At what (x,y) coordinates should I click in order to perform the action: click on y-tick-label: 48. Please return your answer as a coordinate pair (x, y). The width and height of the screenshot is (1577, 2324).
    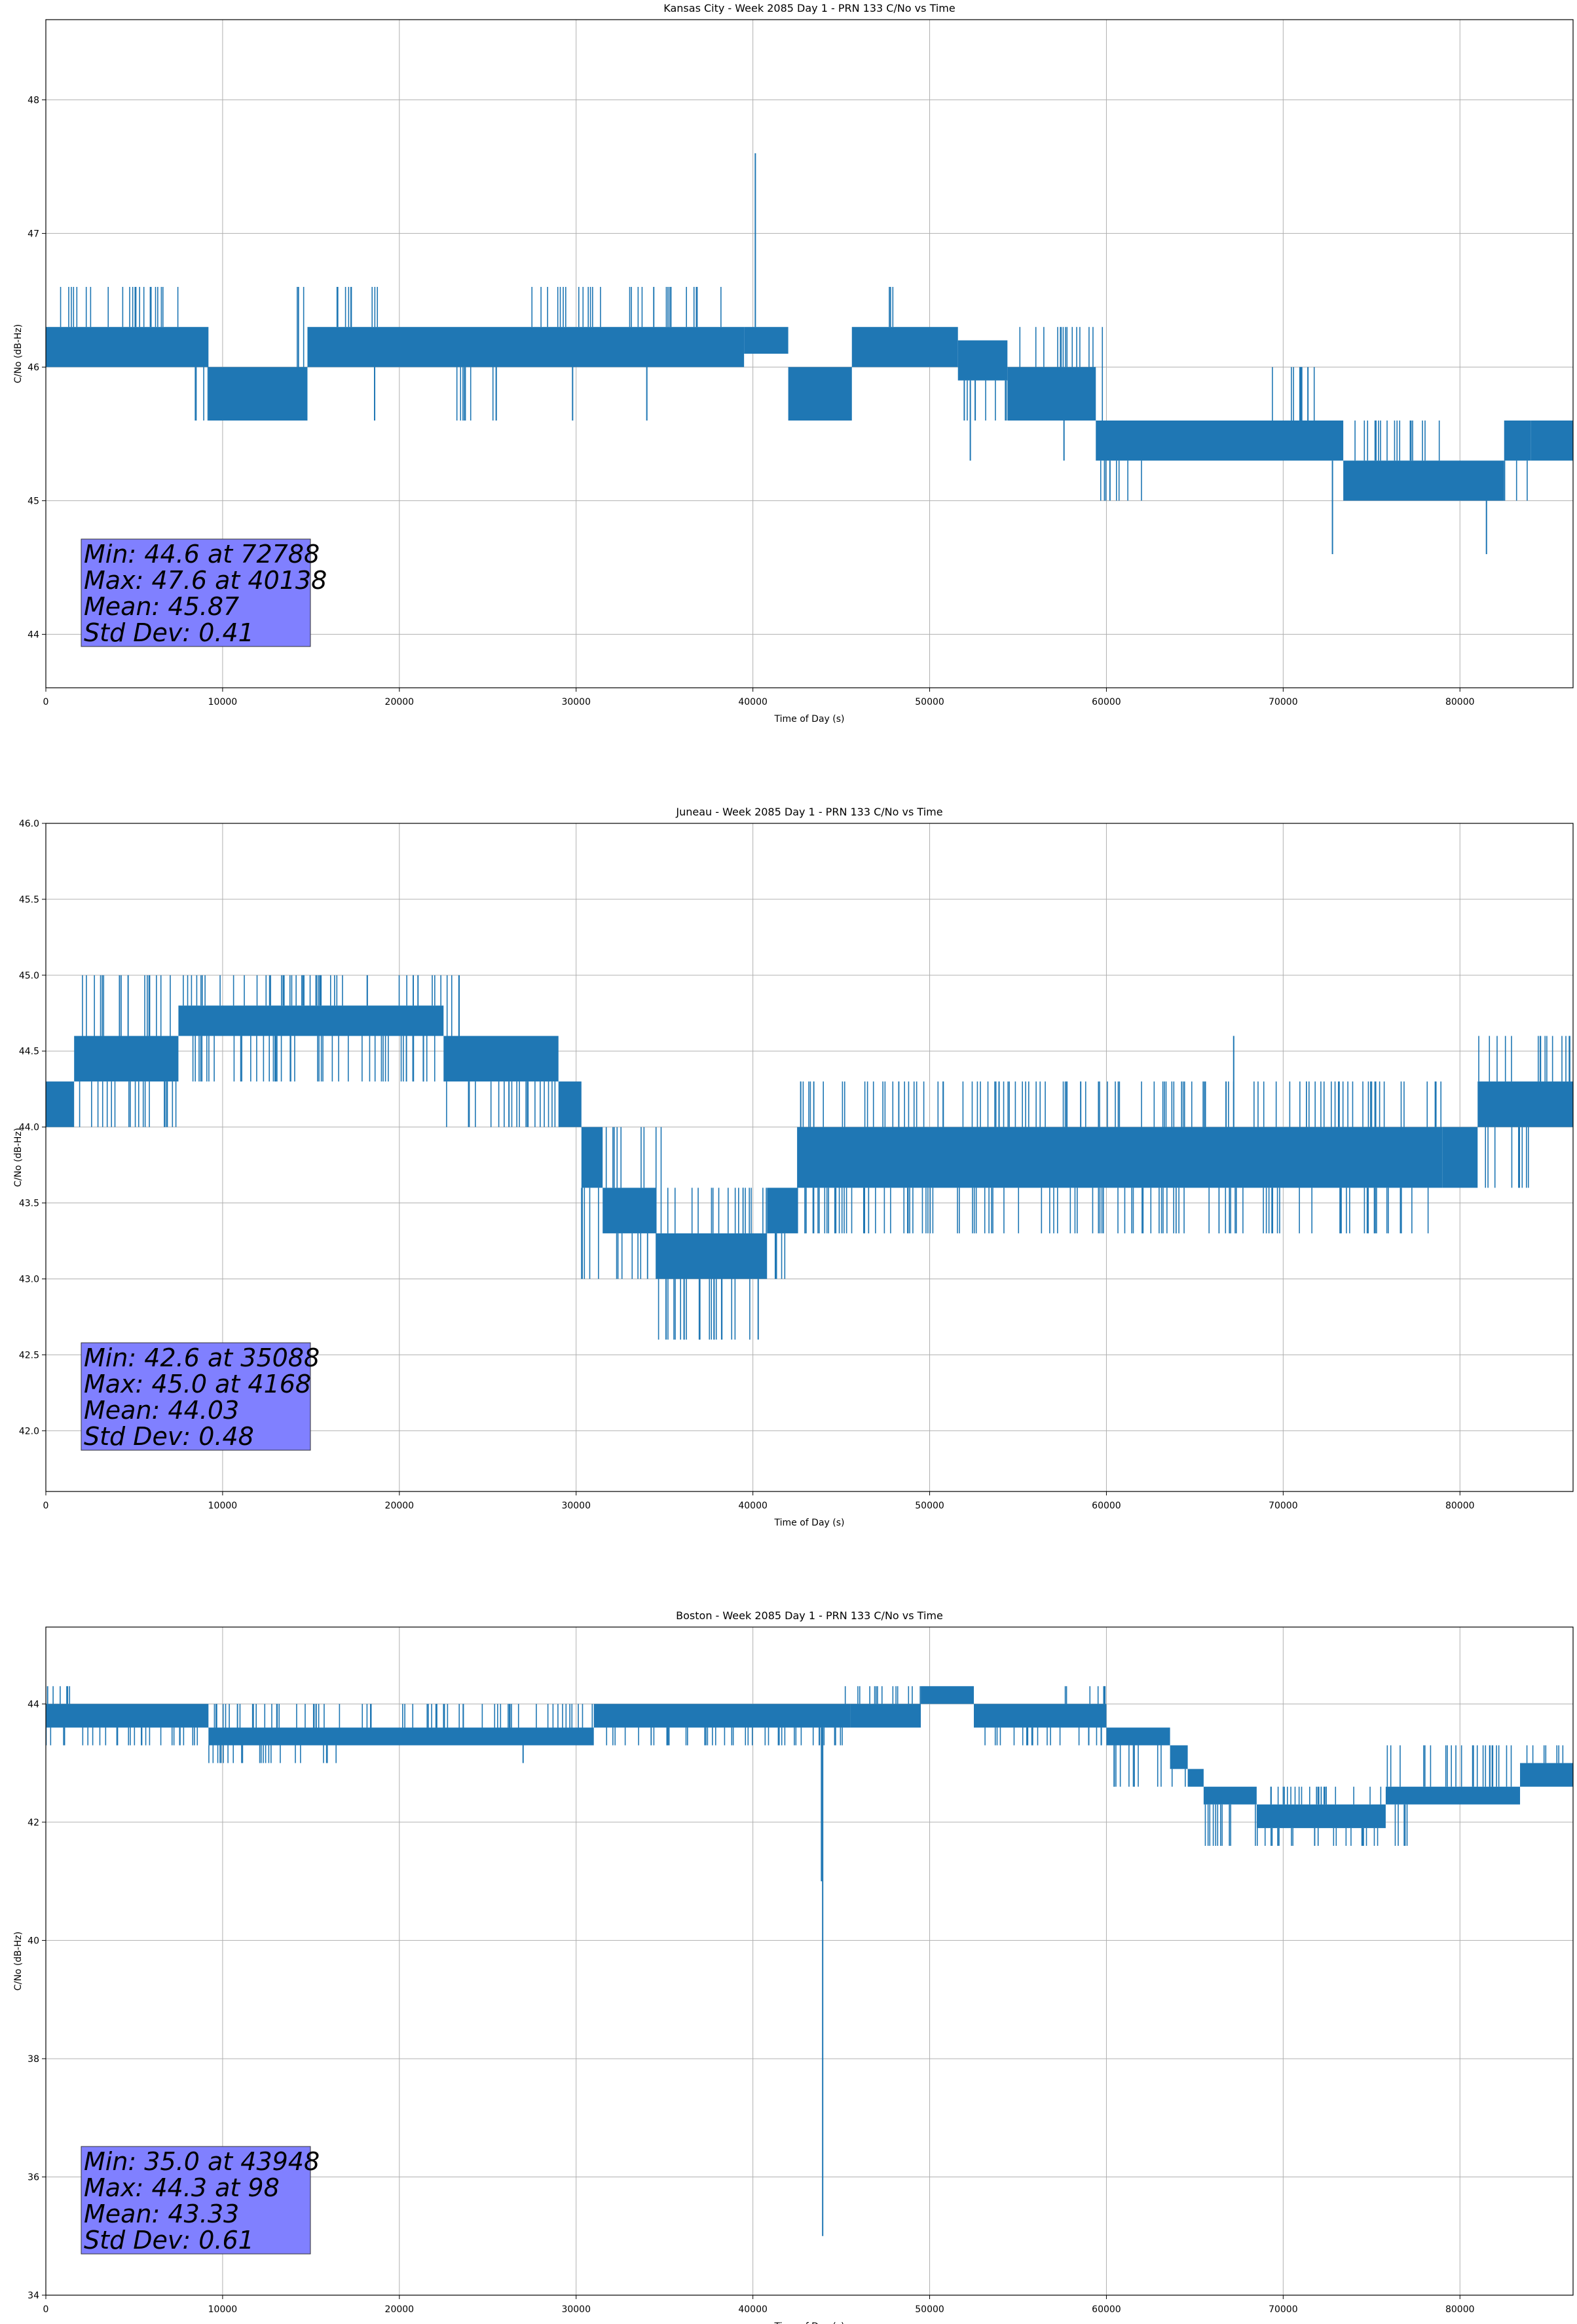
    Looking at the image, I should click on (33, 100).